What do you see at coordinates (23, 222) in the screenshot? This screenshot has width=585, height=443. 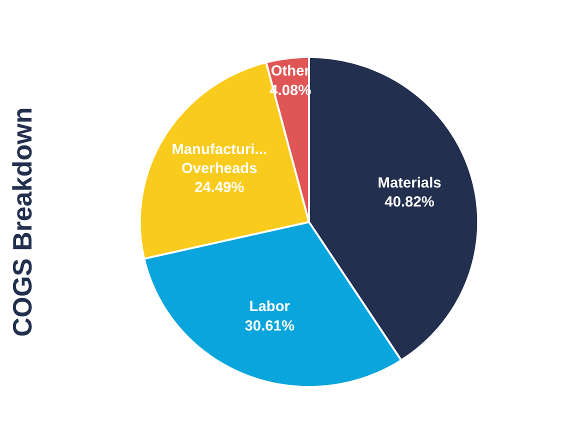 I see `text: COGS Breakdown` at bounding box center [23, 222].